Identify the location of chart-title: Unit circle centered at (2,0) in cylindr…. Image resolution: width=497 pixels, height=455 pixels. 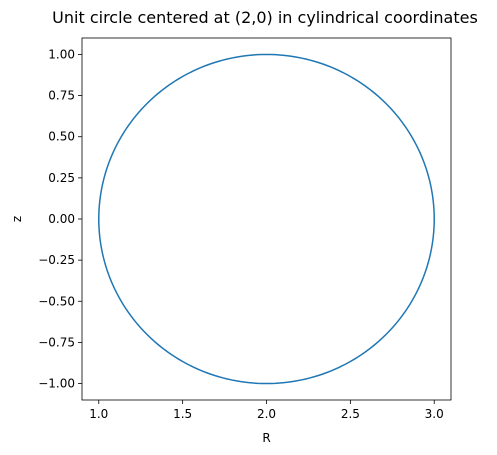
(265, 17).